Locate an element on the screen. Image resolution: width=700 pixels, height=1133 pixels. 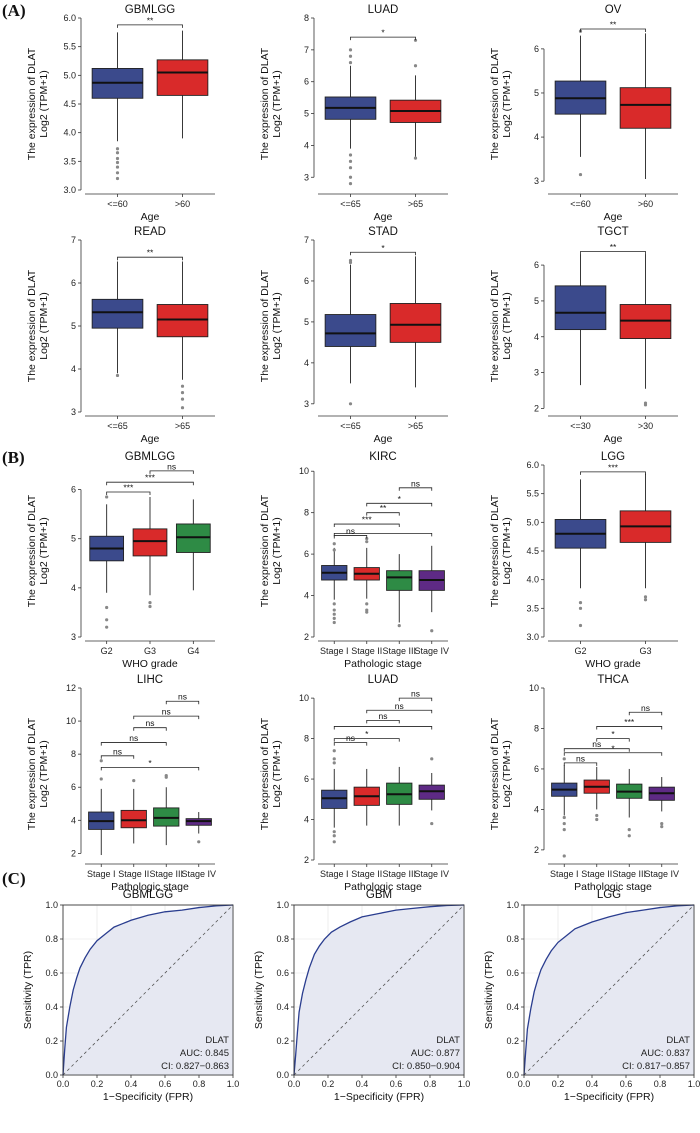
y-tick-label: 5.0 is located at coordinates (532, 522).